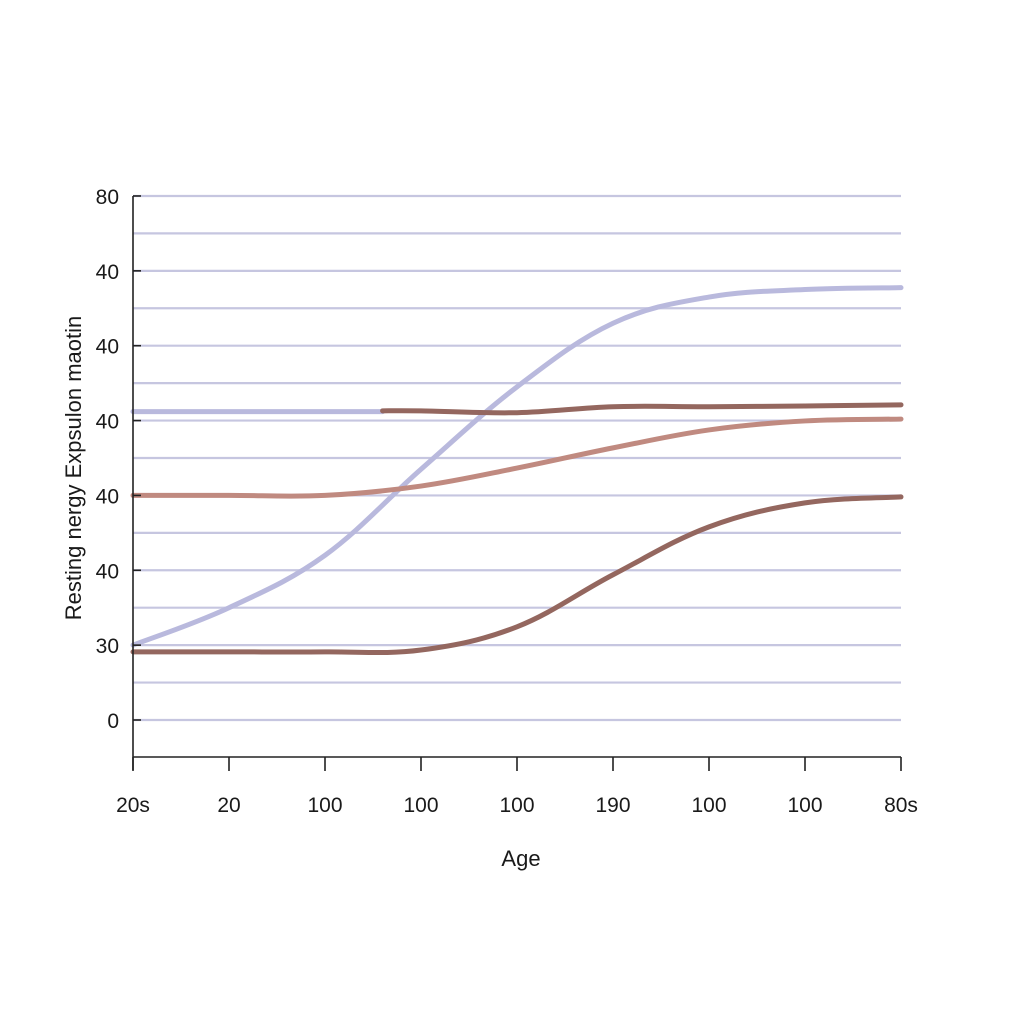 The width and height of the screenshot is (1024, 1024). What do you see at coordinates (107, 646) in the screenshot?
I see `y-tick-label: 30` at bounding box center [107, 646].